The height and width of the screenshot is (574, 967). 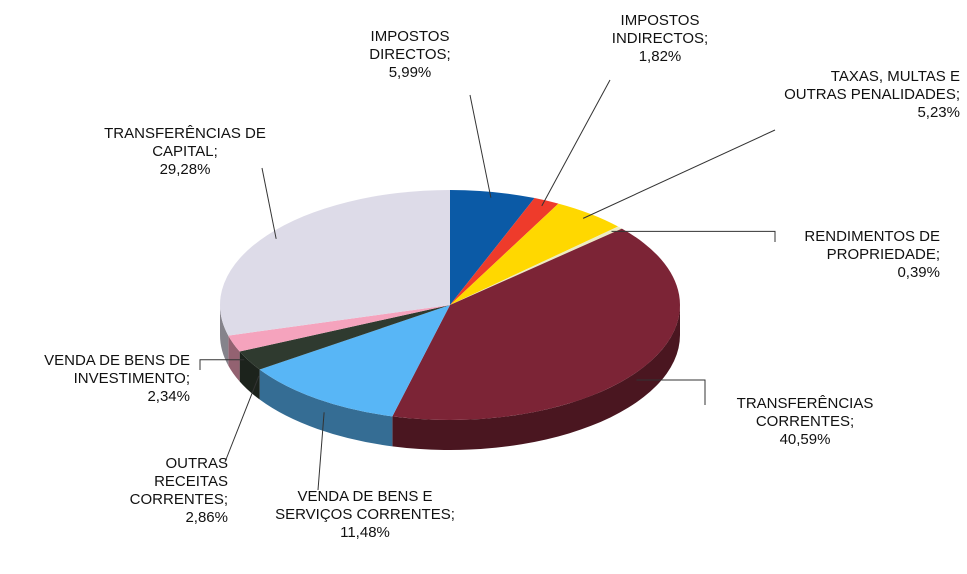 I want to click on slice-label: TAXAS, MULTAS E OUTRAS PENALIDADES; 5,23%, so click(x=865, y=95).